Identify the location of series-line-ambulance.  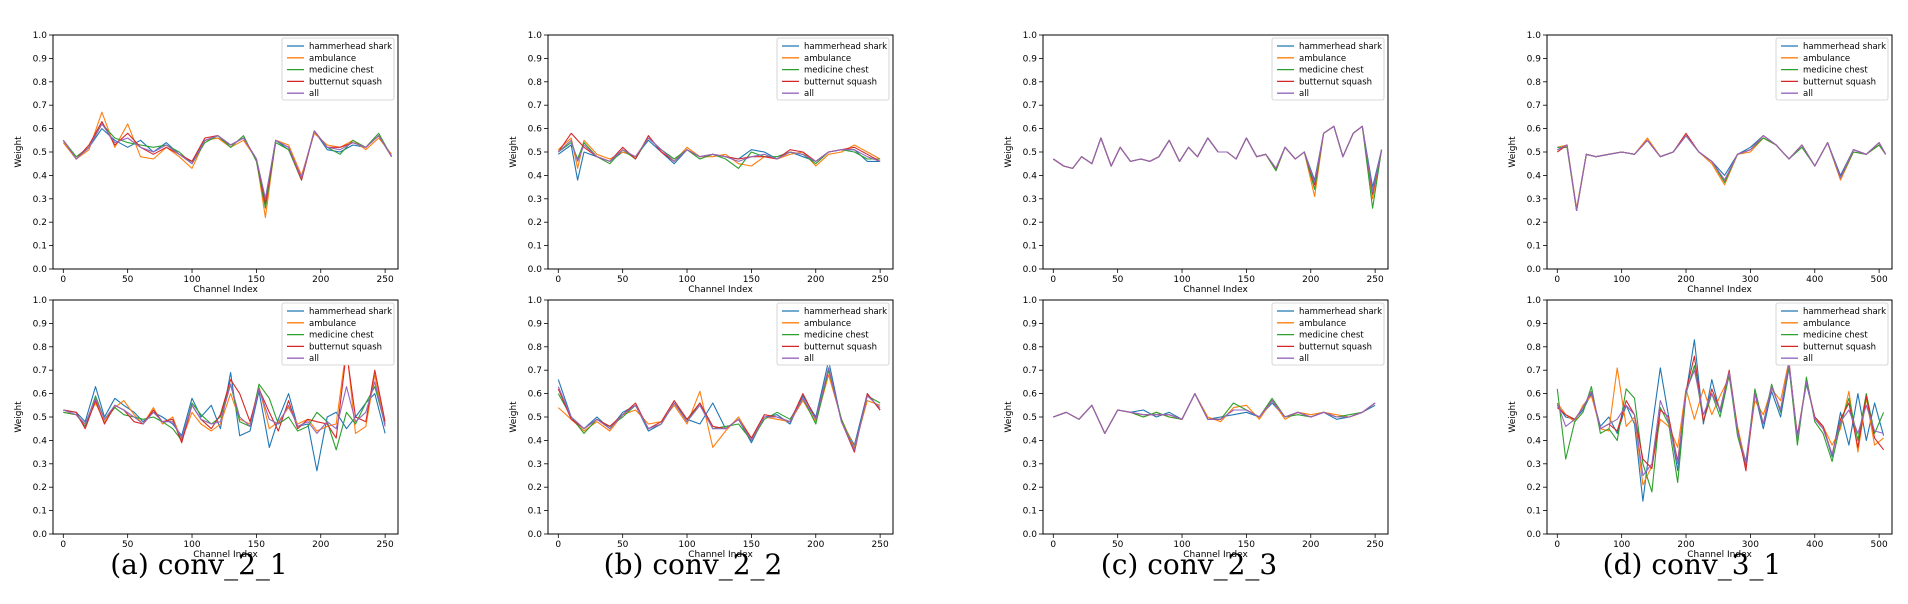
(719, 411).